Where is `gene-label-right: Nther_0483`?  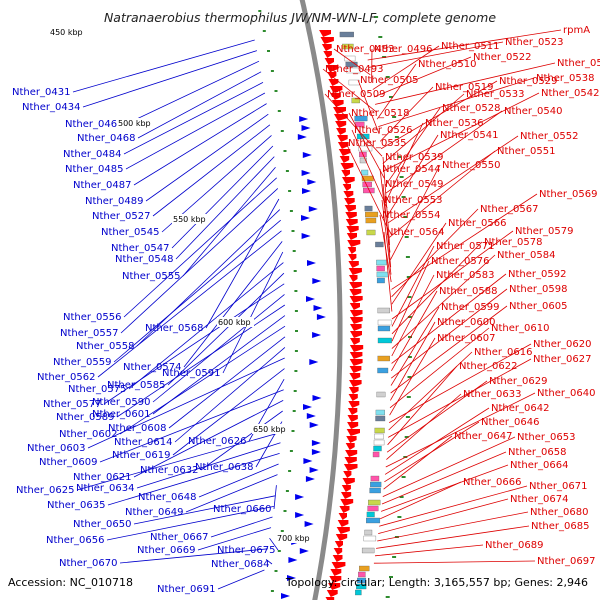 gene-label-right: Nther_0483 is located at coordinates (365, 49).